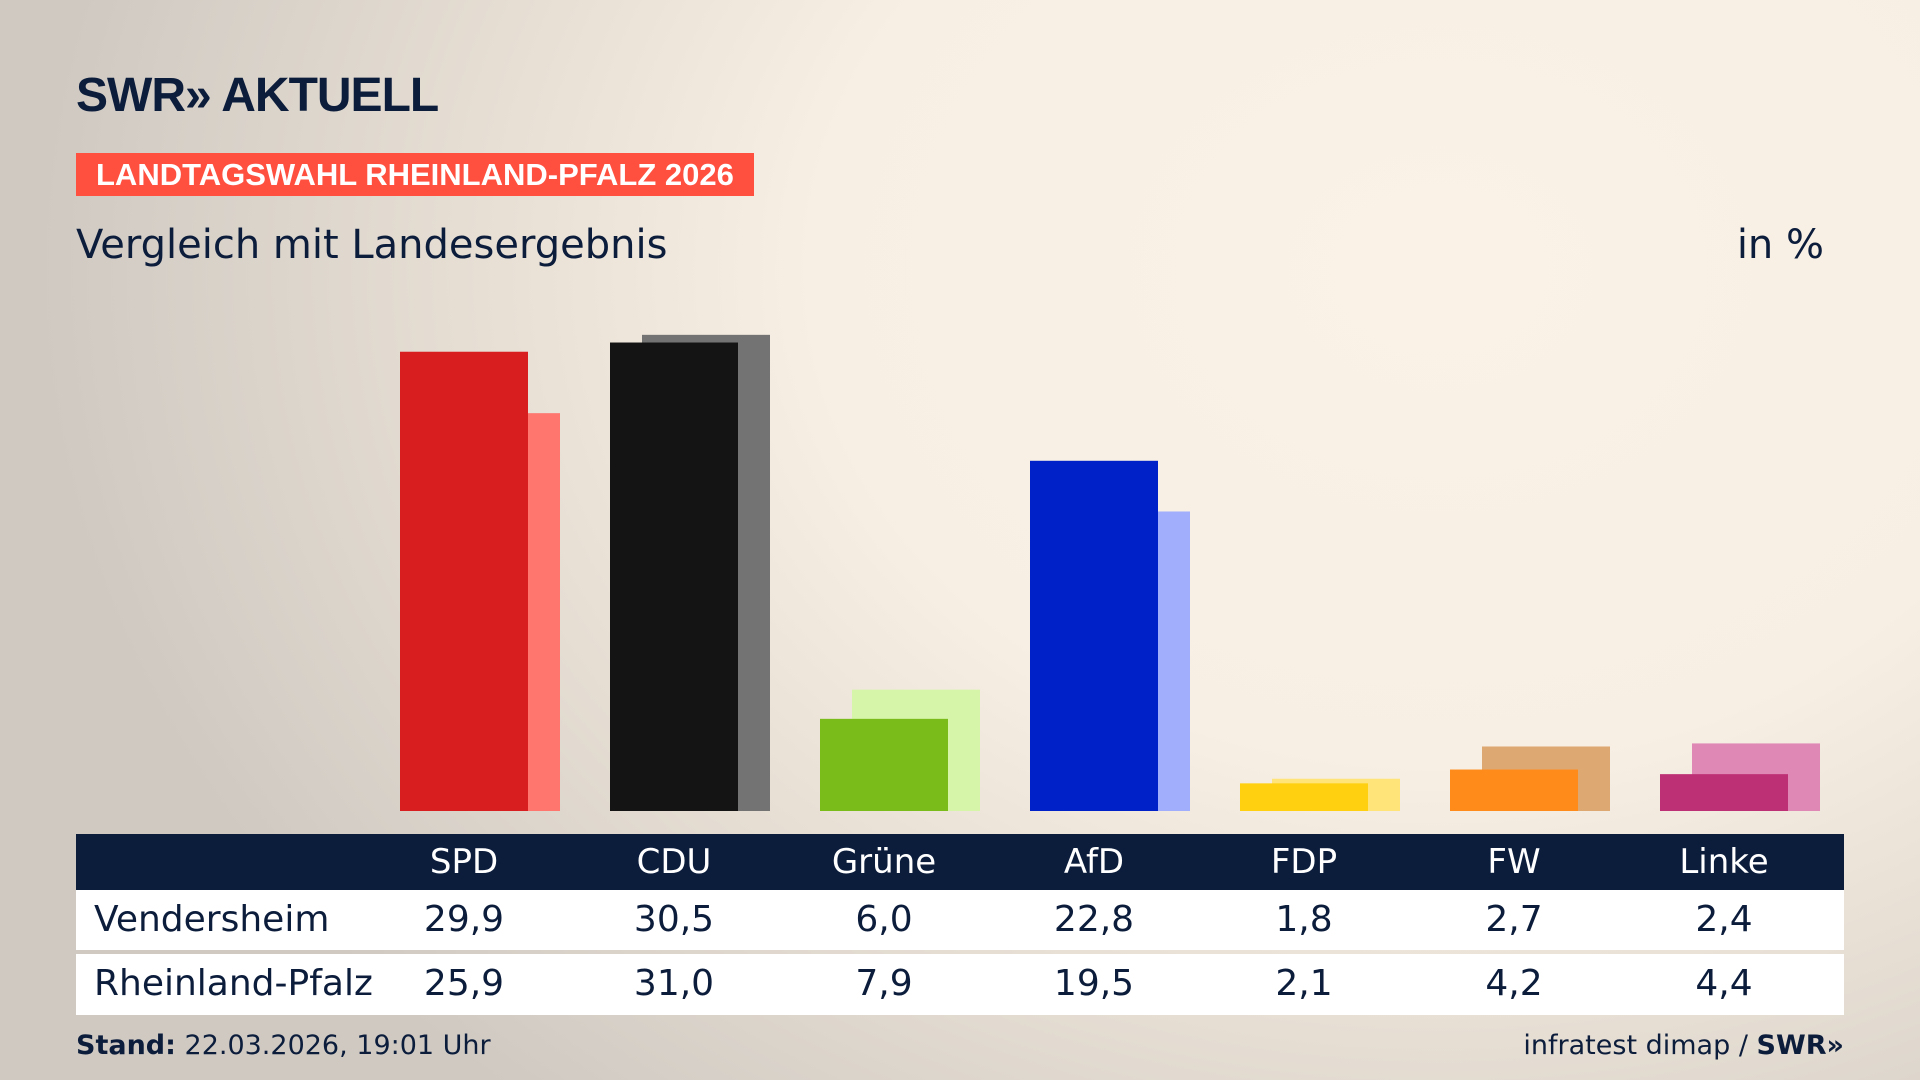  What do you see at coordinates (464, 862) in the screenshot?
I see `party-label: SPD` at bounding box center [464, 862].